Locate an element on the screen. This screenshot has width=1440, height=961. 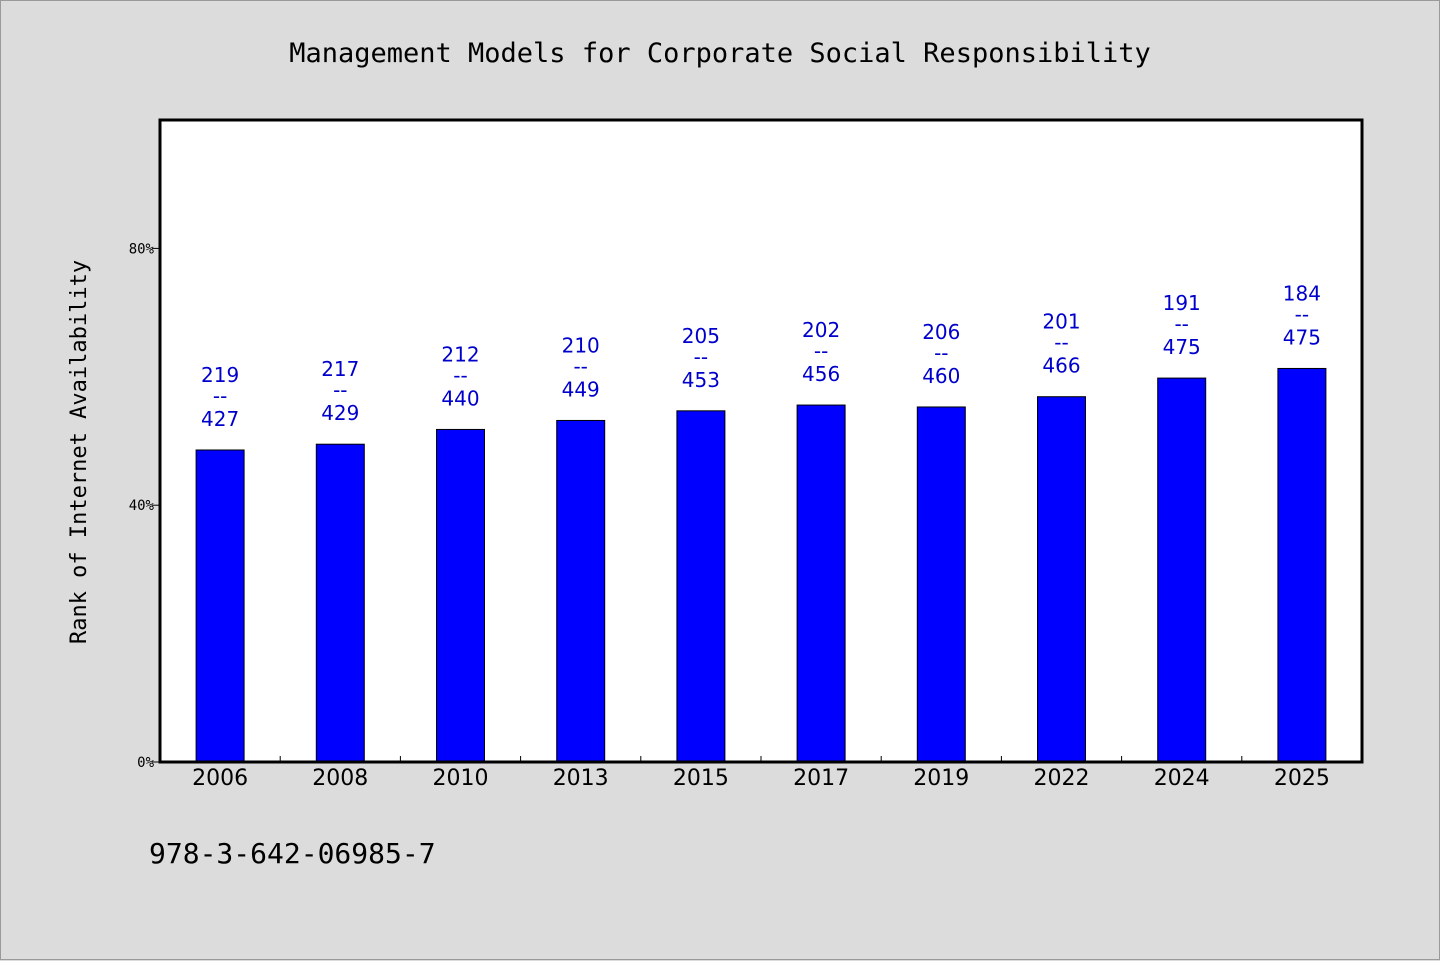
bar-2022 is located at coordinates (1061, 579).